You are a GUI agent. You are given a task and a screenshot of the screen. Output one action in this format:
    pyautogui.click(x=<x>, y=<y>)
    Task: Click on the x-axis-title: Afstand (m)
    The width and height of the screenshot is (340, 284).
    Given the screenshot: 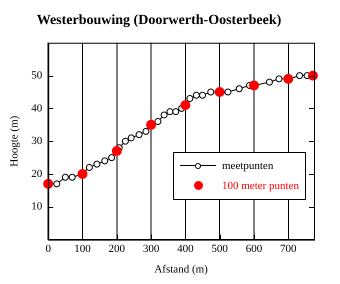 What is the action you would take?
    pyautogui.click(x=181, y=269)
    